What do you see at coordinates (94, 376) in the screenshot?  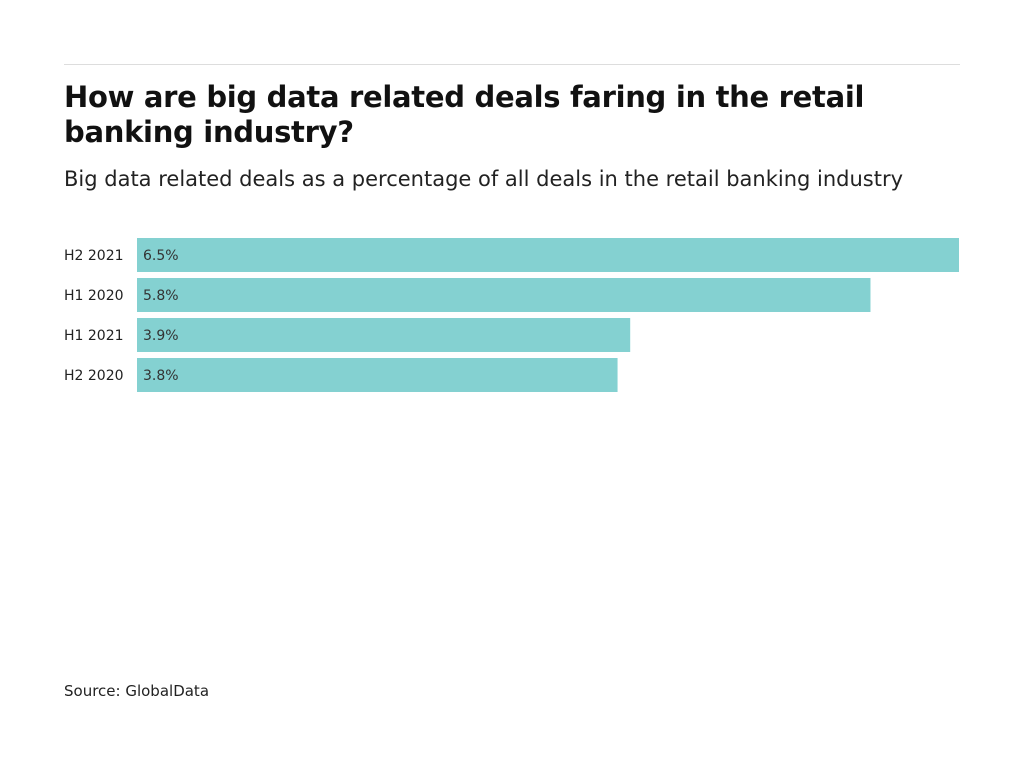 I see `category-label: H2 2020` at bounding box center [94, 376].